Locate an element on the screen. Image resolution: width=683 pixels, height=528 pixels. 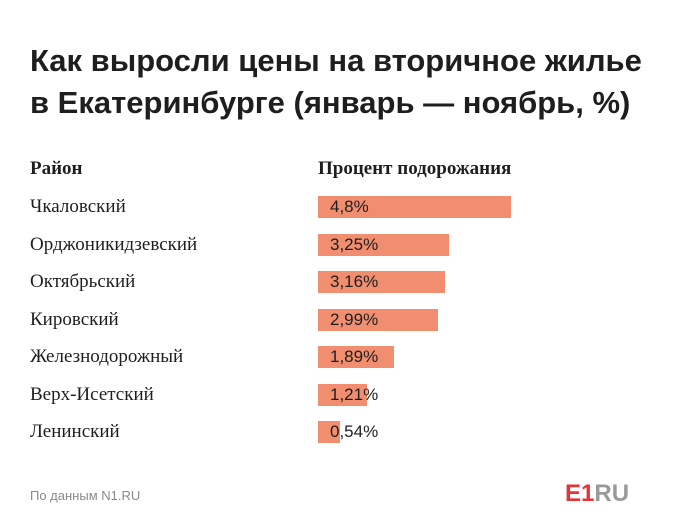
bar-value-label: 4,8% is located at coordinates (349, 206).